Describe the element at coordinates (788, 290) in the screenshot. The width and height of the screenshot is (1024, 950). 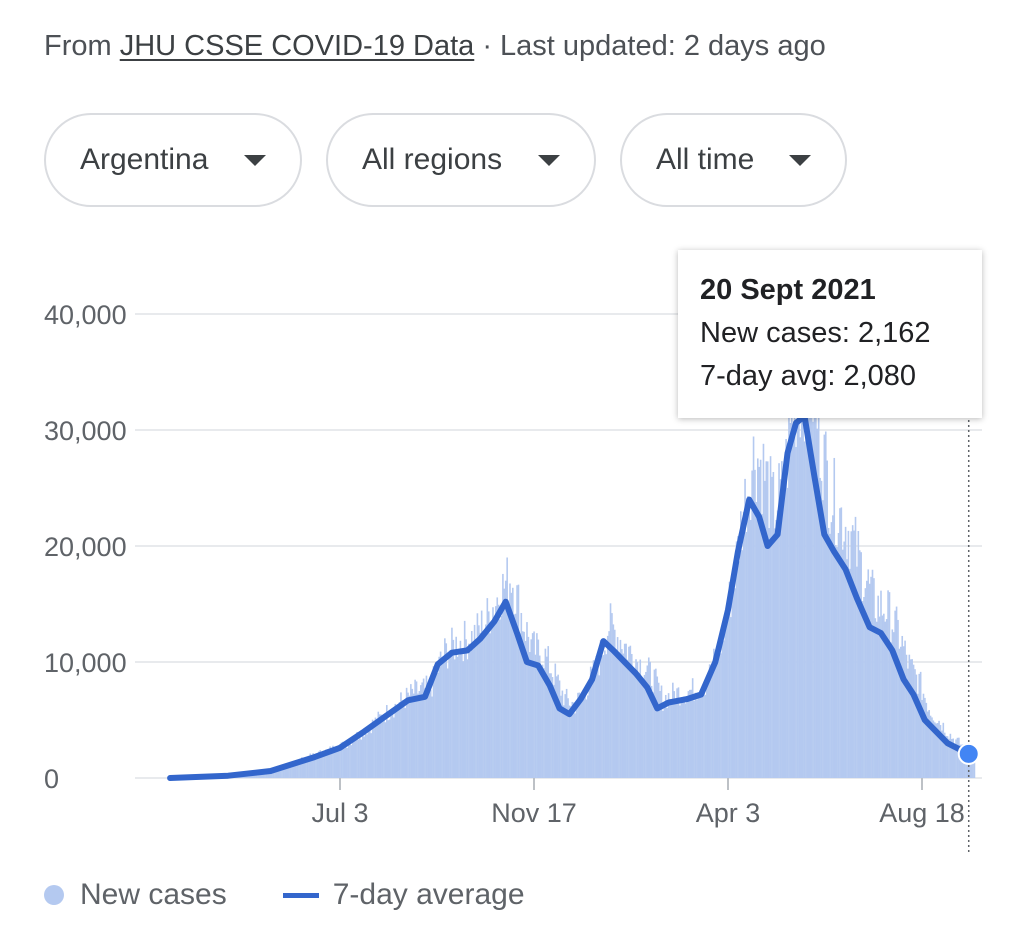
I see `tooltip-date: 20 Sept 2021` at that location.